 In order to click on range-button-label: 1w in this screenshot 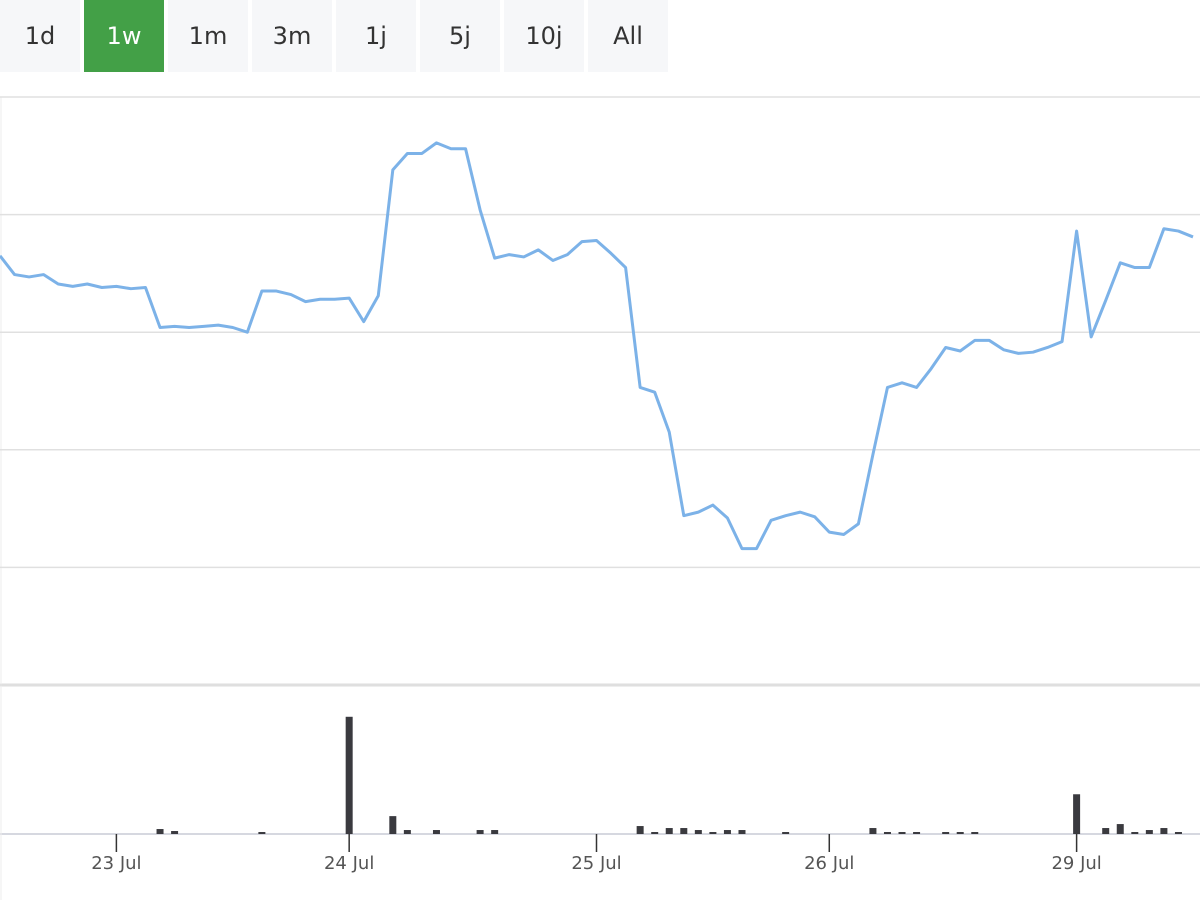, I will do `click(124, 36)`.